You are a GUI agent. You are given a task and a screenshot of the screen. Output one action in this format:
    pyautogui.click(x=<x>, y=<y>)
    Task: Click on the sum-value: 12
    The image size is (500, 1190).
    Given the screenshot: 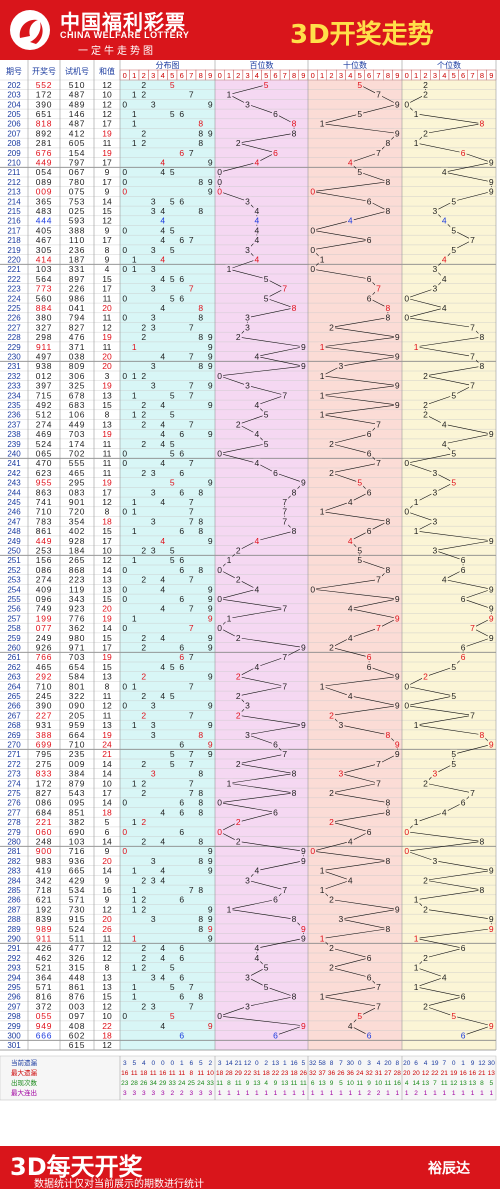 What is the action you would take?
    pyautogui.click(x=107, y=560)
    